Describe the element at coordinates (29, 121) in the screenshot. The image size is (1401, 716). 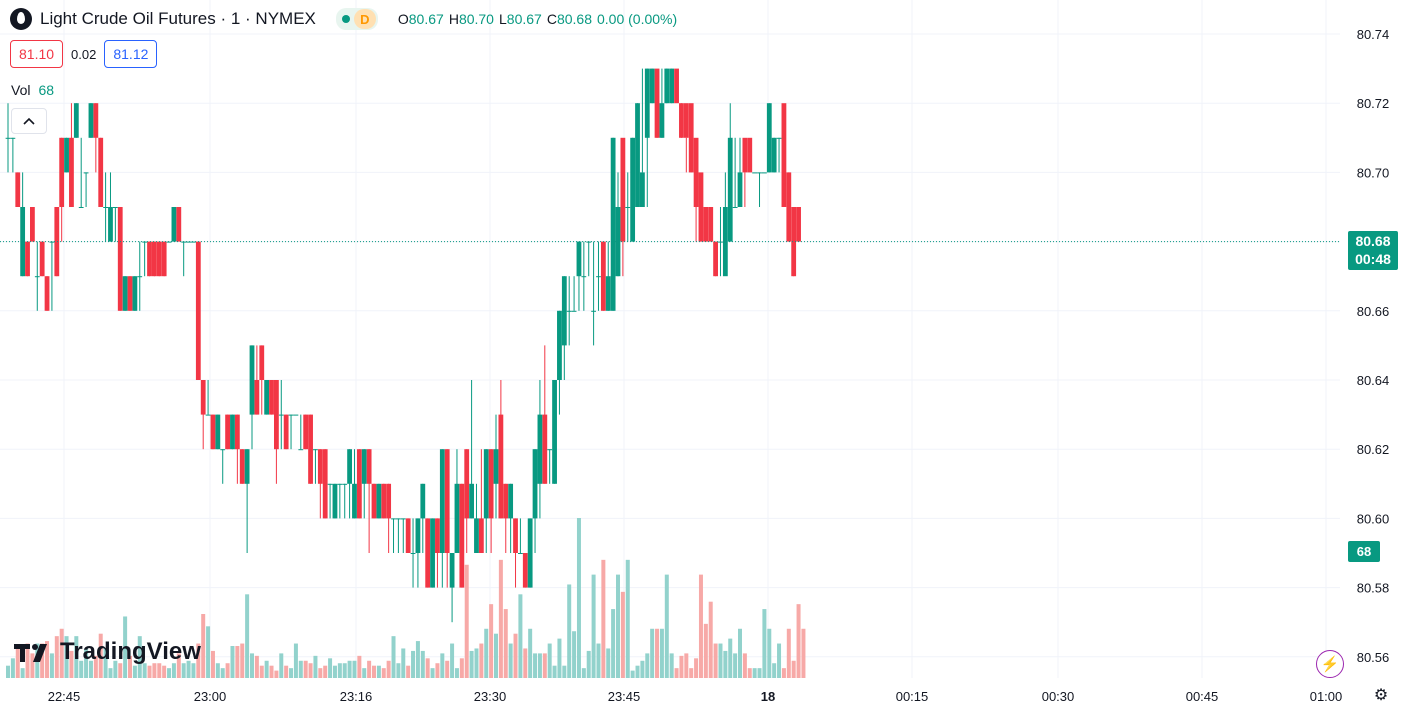
I see `collapse-legend-button` at that location.